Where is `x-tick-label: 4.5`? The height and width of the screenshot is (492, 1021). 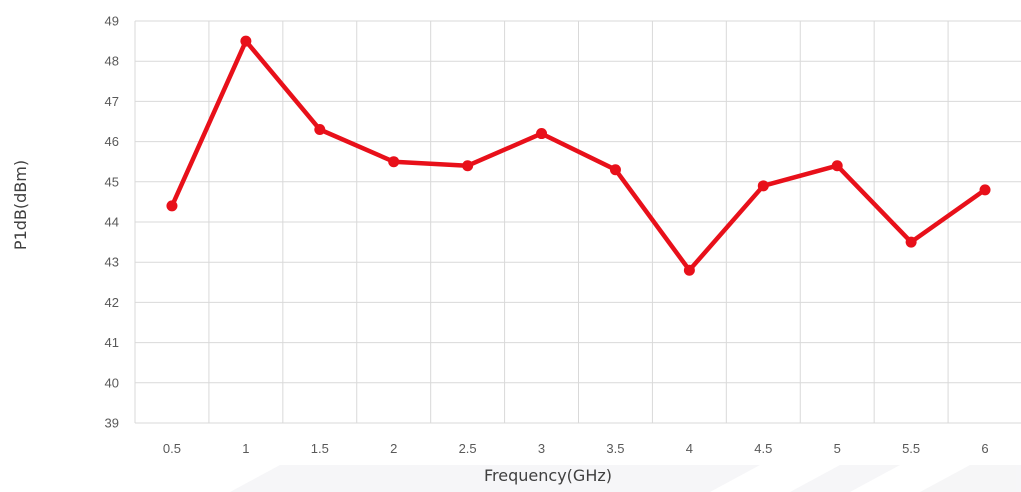
x-tick-label: 4.5 is located at coordinates (763, 448).